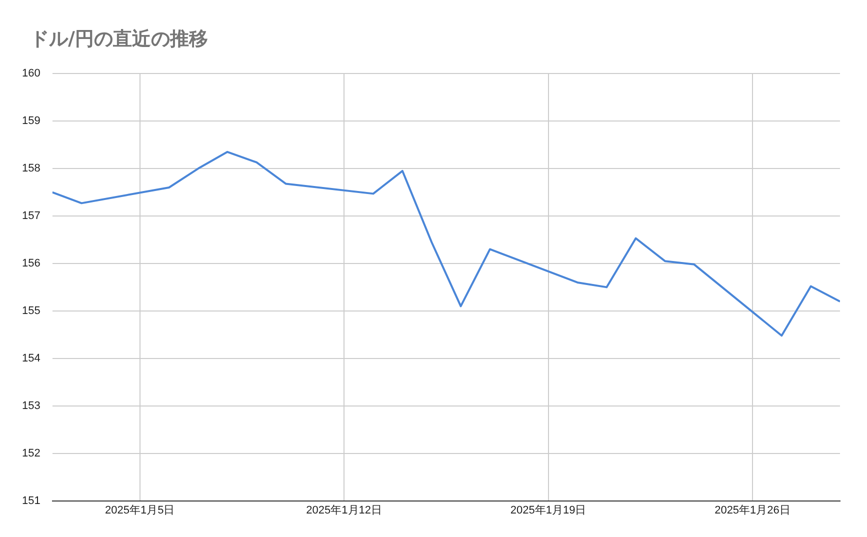  Describe the element at coordinates (31, 168) in the screenshot. I see `y-tick-label: 158` at that location.